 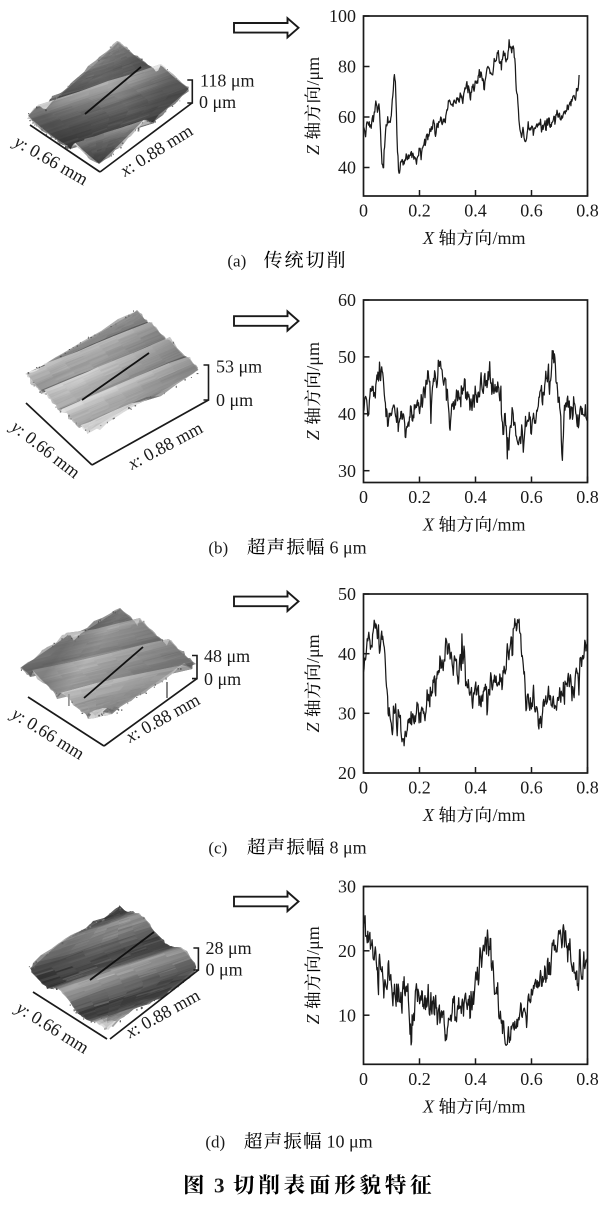 What do you see at coordinates (239, 367) in the screenshot?
I see `svg-text: 53 μm` at bounding box center [239, 367].